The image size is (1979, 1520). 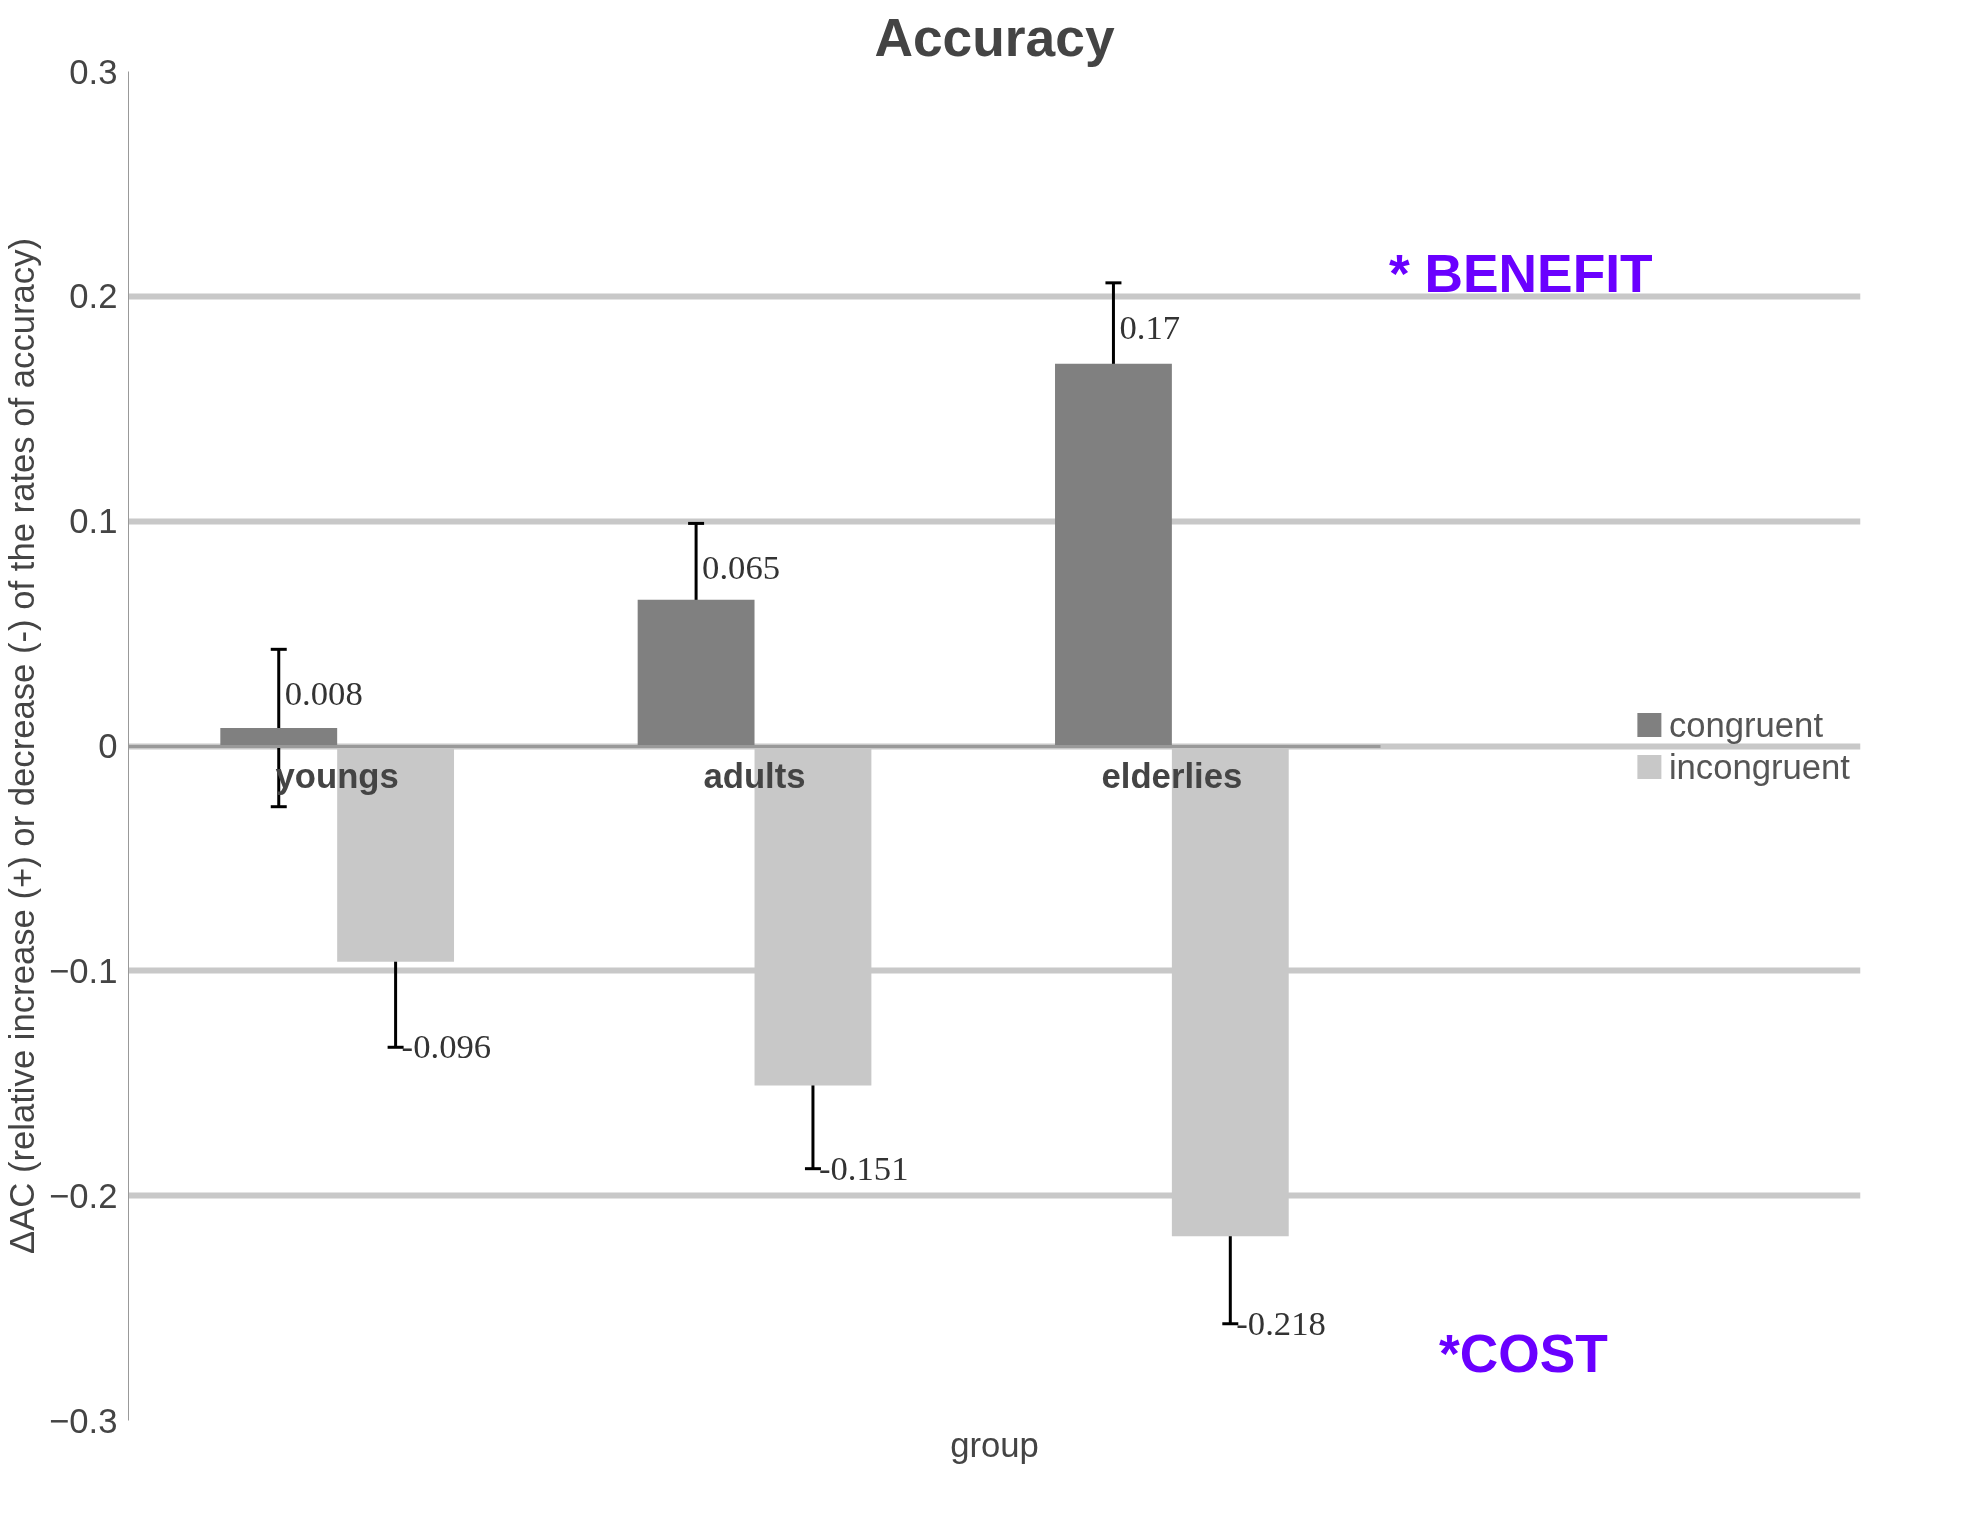 I want to click on data-label: 0.065, so click(x=741, y=567).